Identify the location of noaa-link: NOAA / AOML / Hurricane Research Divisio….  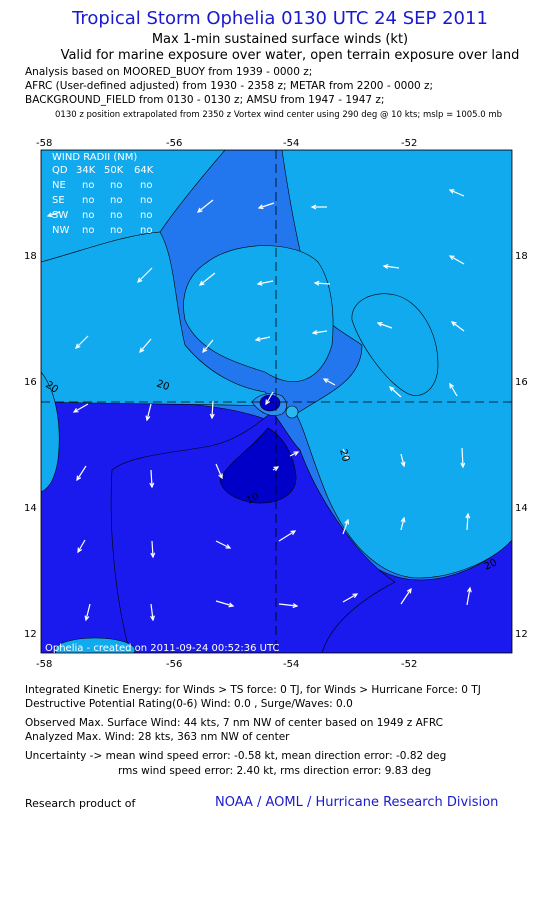
(357, 802).